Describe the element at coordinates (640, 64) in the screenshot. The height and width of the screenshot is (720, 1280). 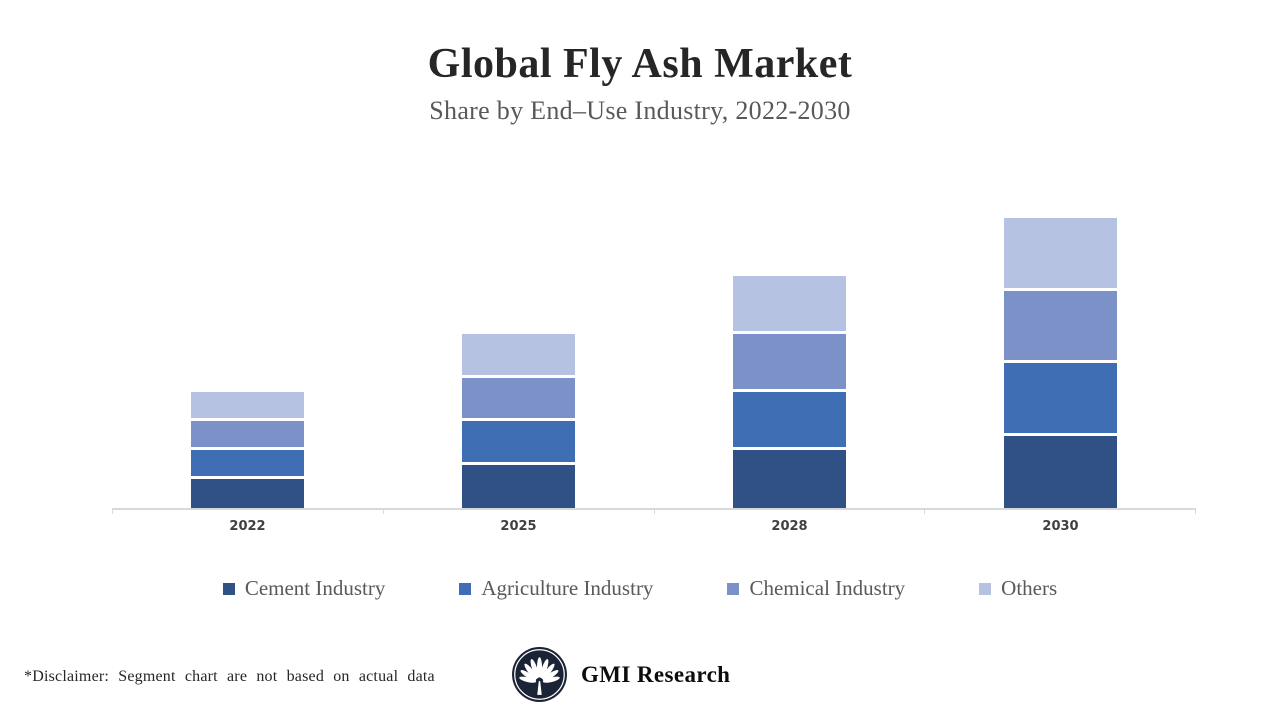
I see `chart-title: Global Fly Ash Market` at that location.